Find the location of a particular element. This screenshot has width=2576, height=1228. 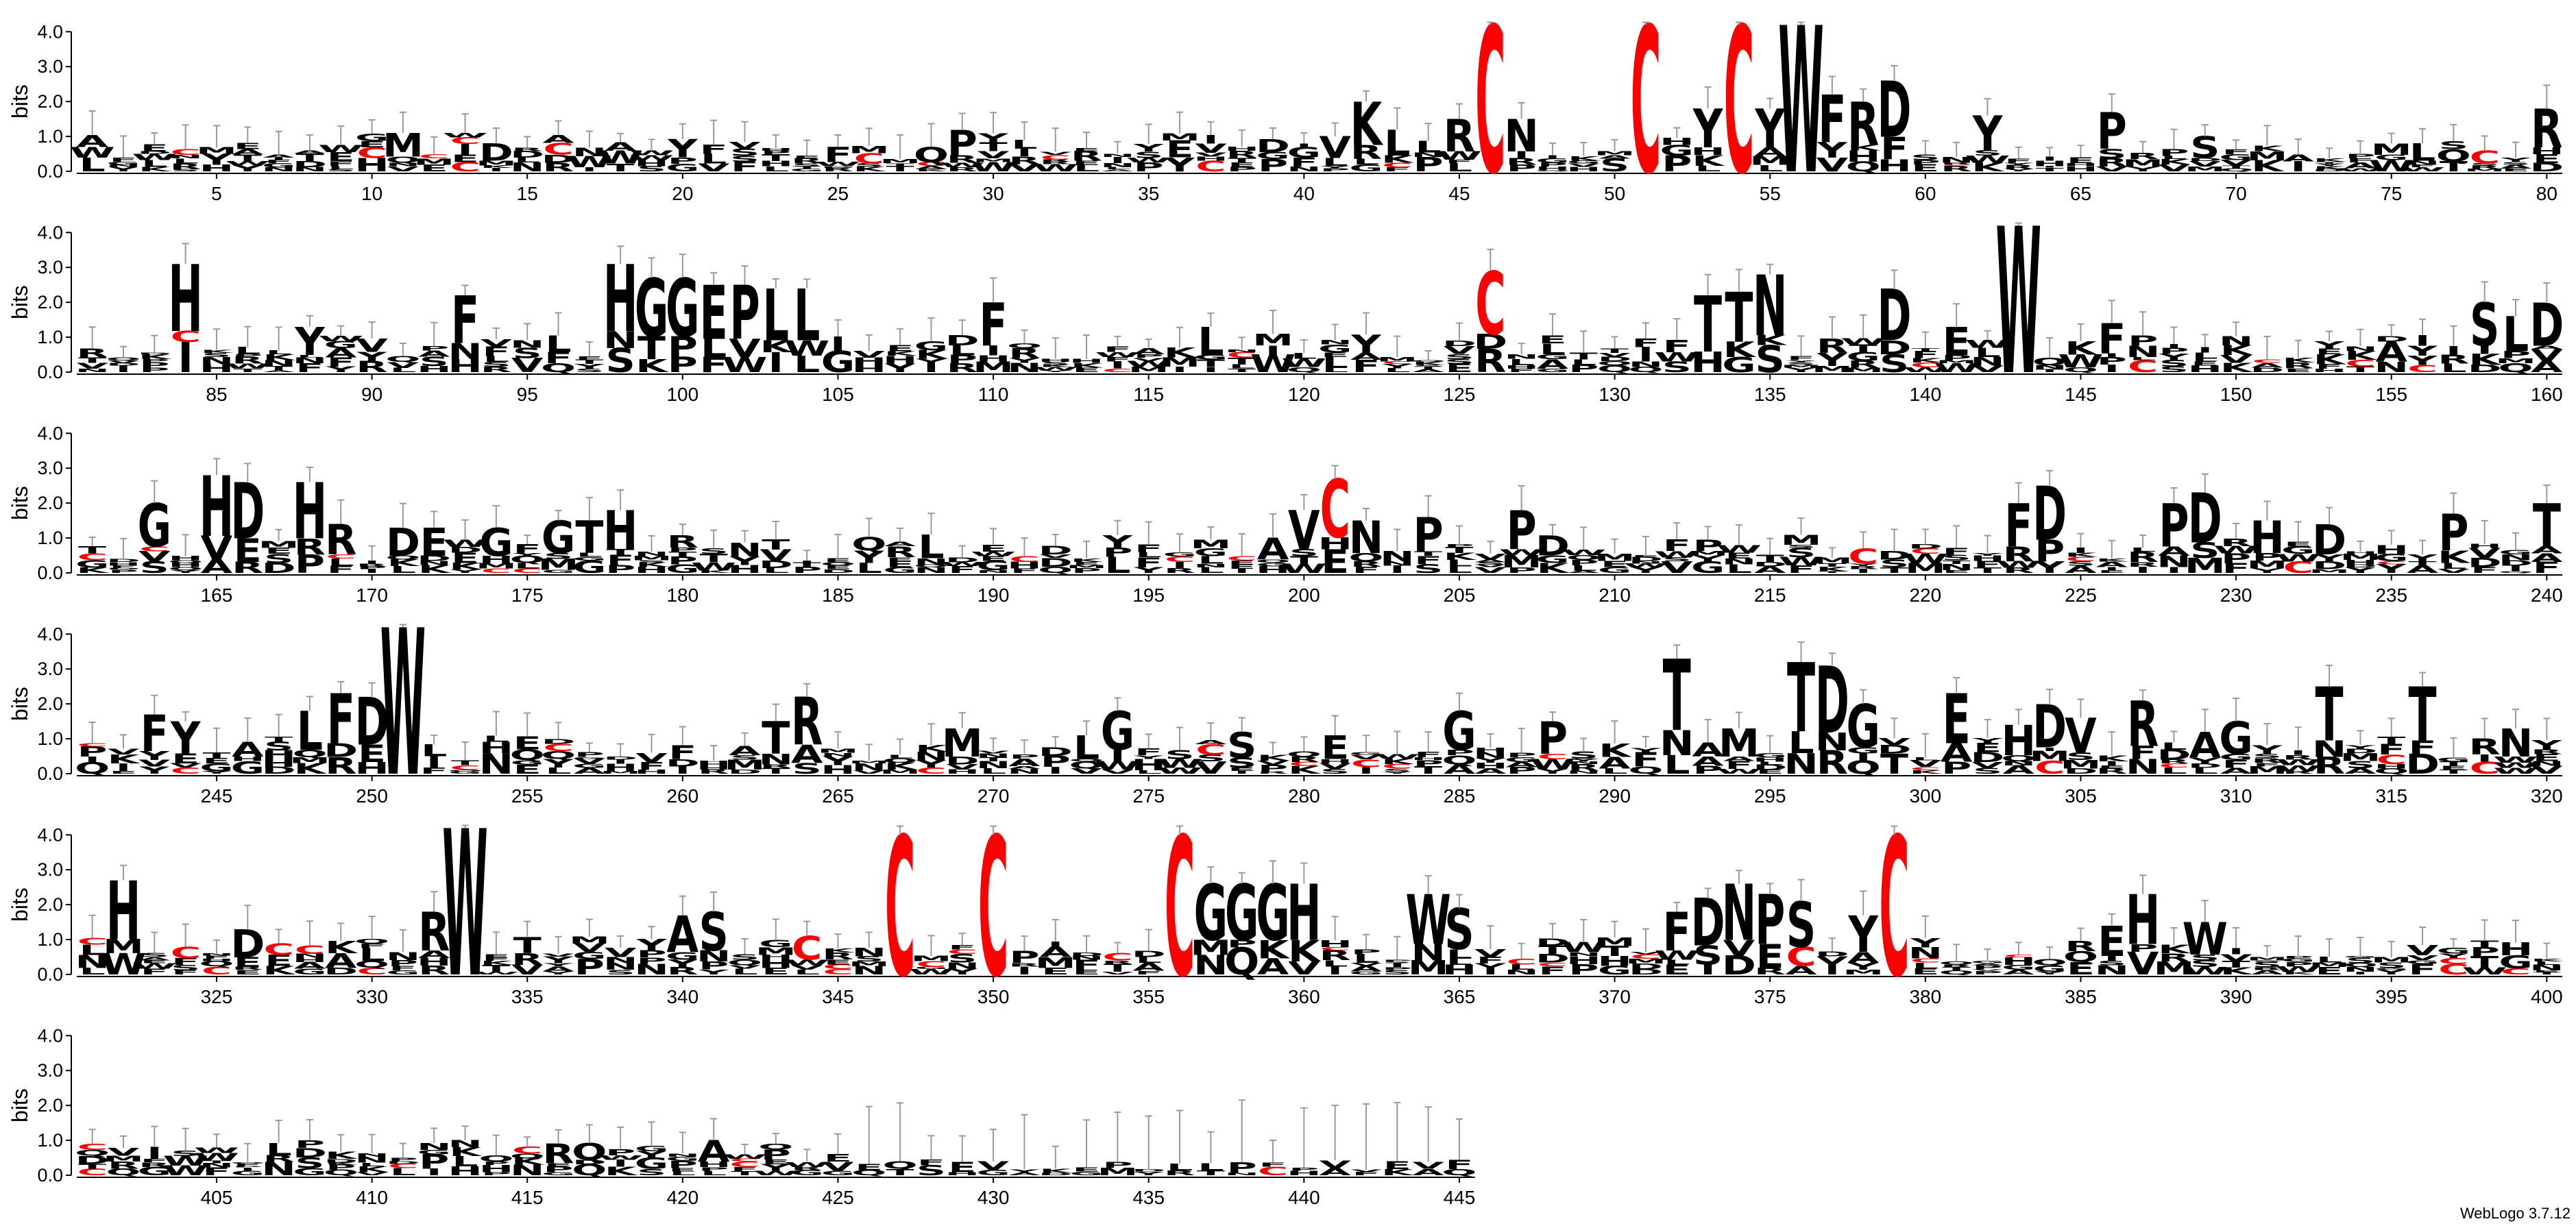

x-tick-label: 345 is located at coordinates (838, 996).